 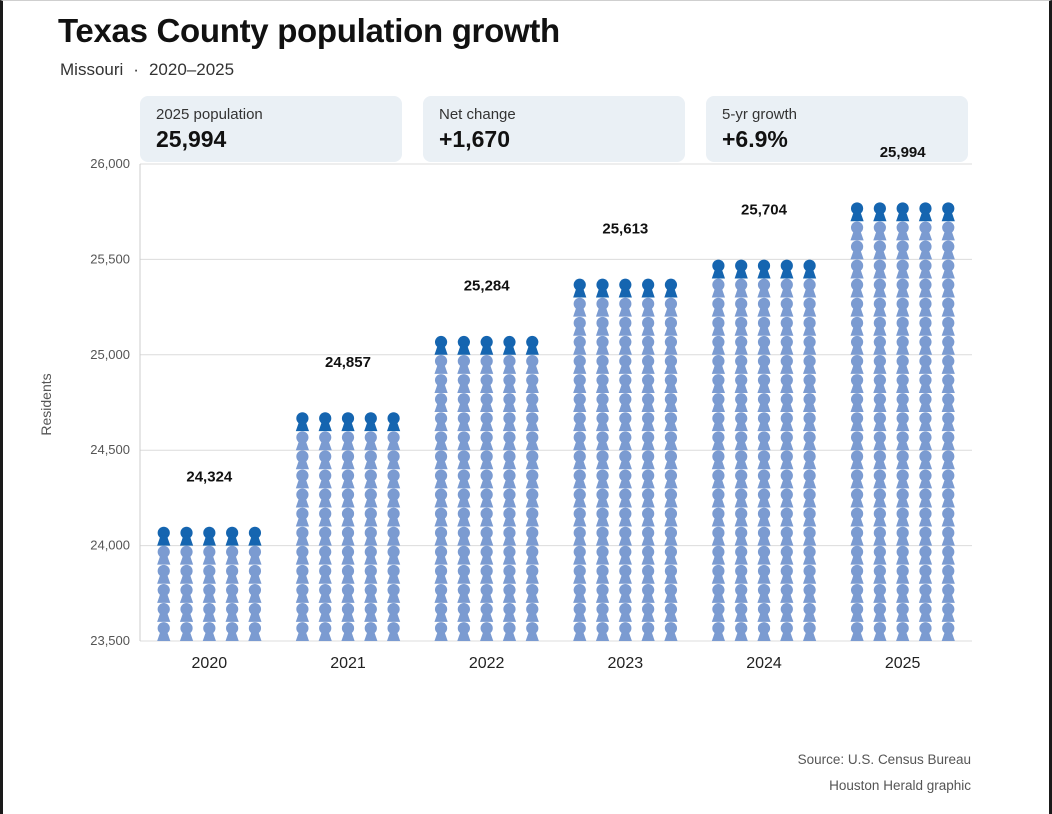 What do you see at coordinates (210, 663) in the screenshot?
I see `x-tick-label: 2020` at bounding box center [210, 663].